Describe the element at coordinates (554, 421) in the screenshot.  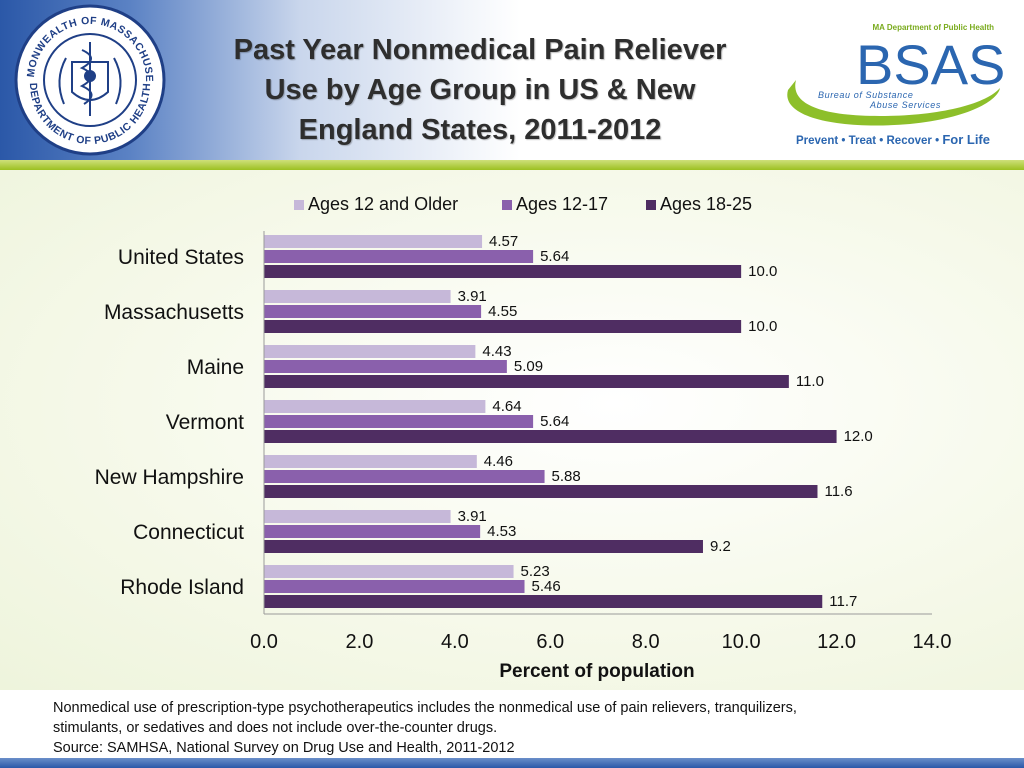
I see `bar-label-3-1: 5.64` at that location.